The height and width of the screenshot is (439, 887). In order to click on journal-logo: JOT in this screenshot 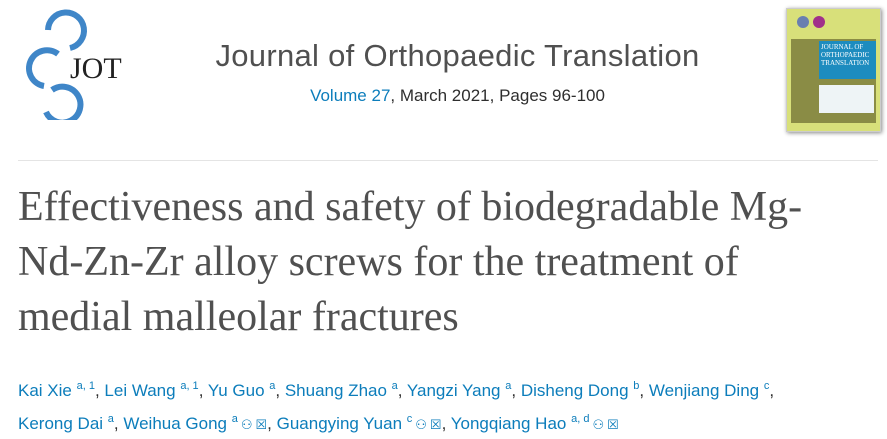, I will do `click(78, 67)`.